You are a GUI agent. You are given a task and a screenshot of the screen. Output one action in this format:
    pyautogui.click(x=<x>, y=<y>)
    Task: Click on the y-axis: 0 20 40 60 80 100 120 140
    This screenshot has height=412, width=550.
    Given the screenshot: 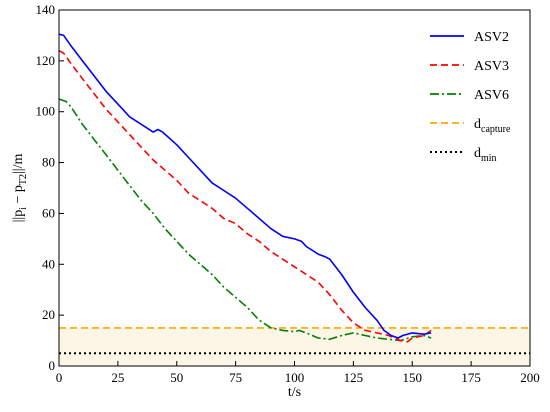 What is the action you would take?
    pyautogui.click(x=50, y=187)
    